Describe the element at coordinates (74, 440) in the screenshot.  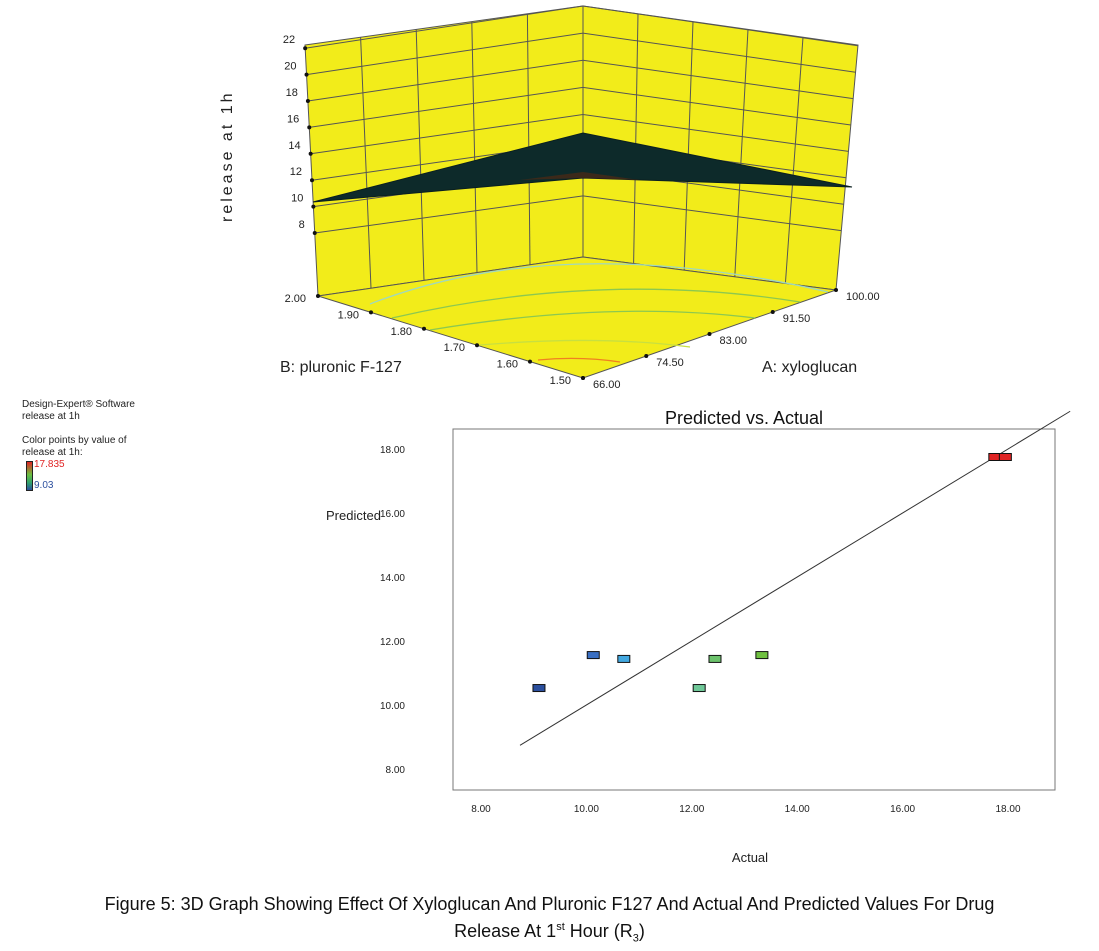
I see `legend-color-label: Color points by value of` at that location.